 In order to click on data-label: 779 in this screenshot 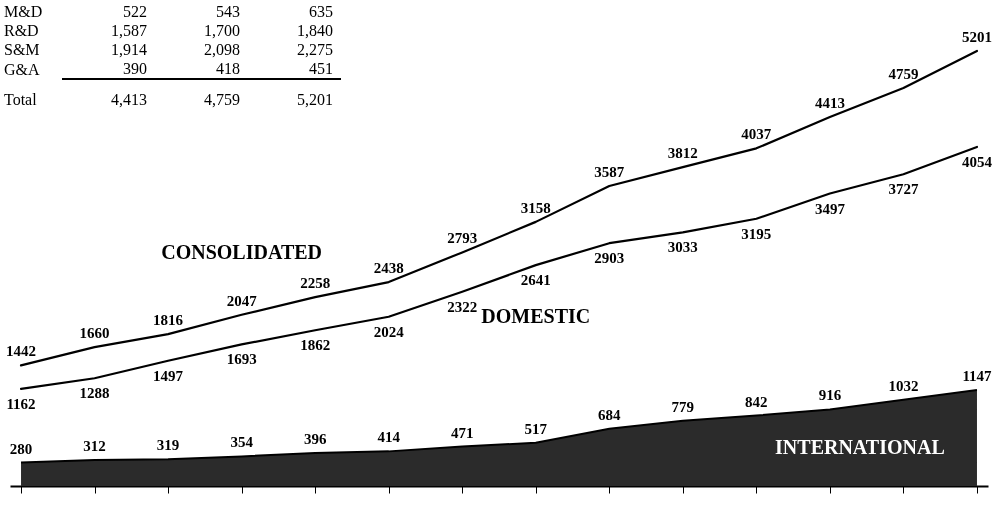, I will do `click(683, 406)`.